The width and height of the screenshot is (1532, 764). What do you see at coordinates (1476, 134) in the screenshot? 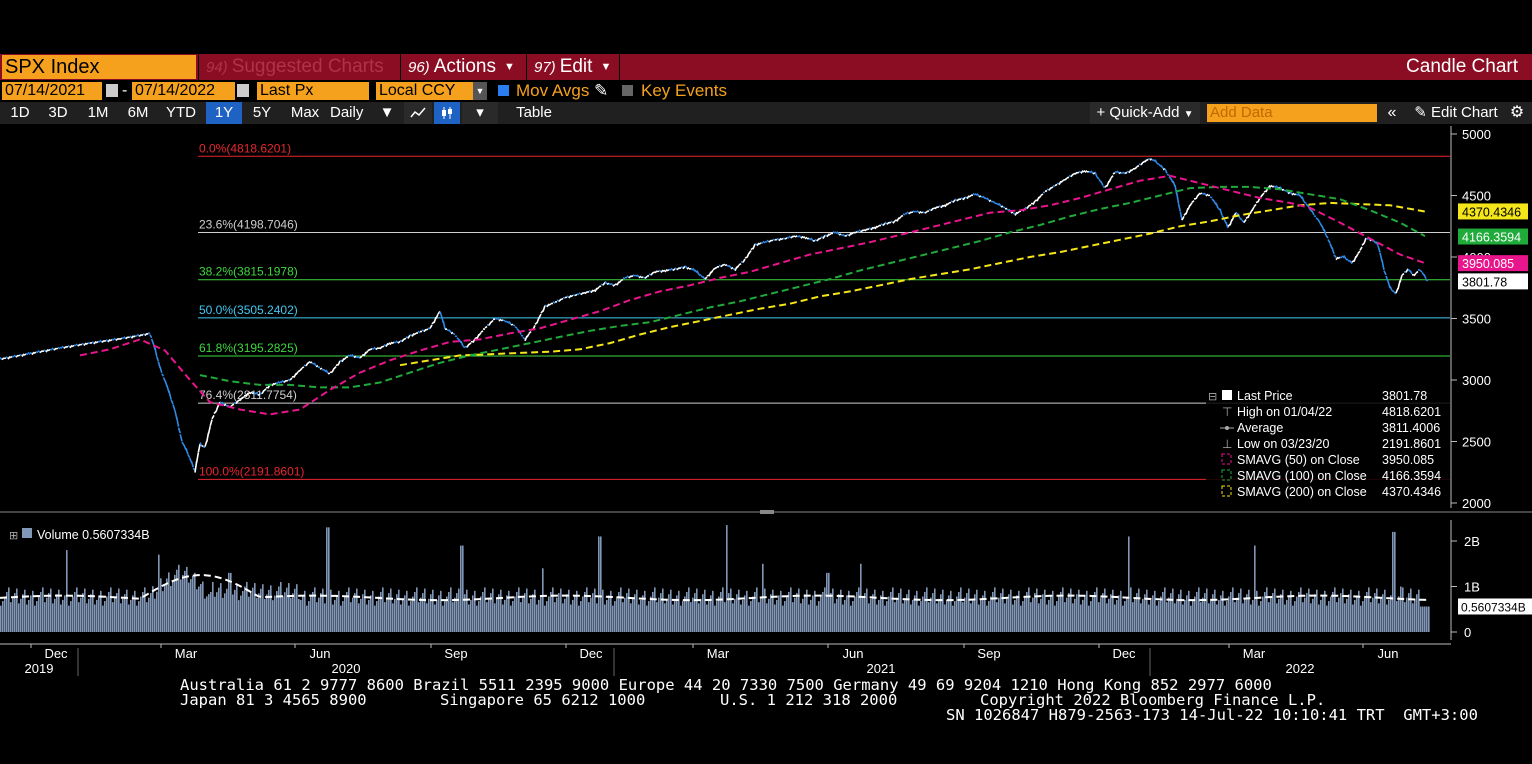
I see `y-axis-tick-label: 5000` at bounding box center [1476, 134].